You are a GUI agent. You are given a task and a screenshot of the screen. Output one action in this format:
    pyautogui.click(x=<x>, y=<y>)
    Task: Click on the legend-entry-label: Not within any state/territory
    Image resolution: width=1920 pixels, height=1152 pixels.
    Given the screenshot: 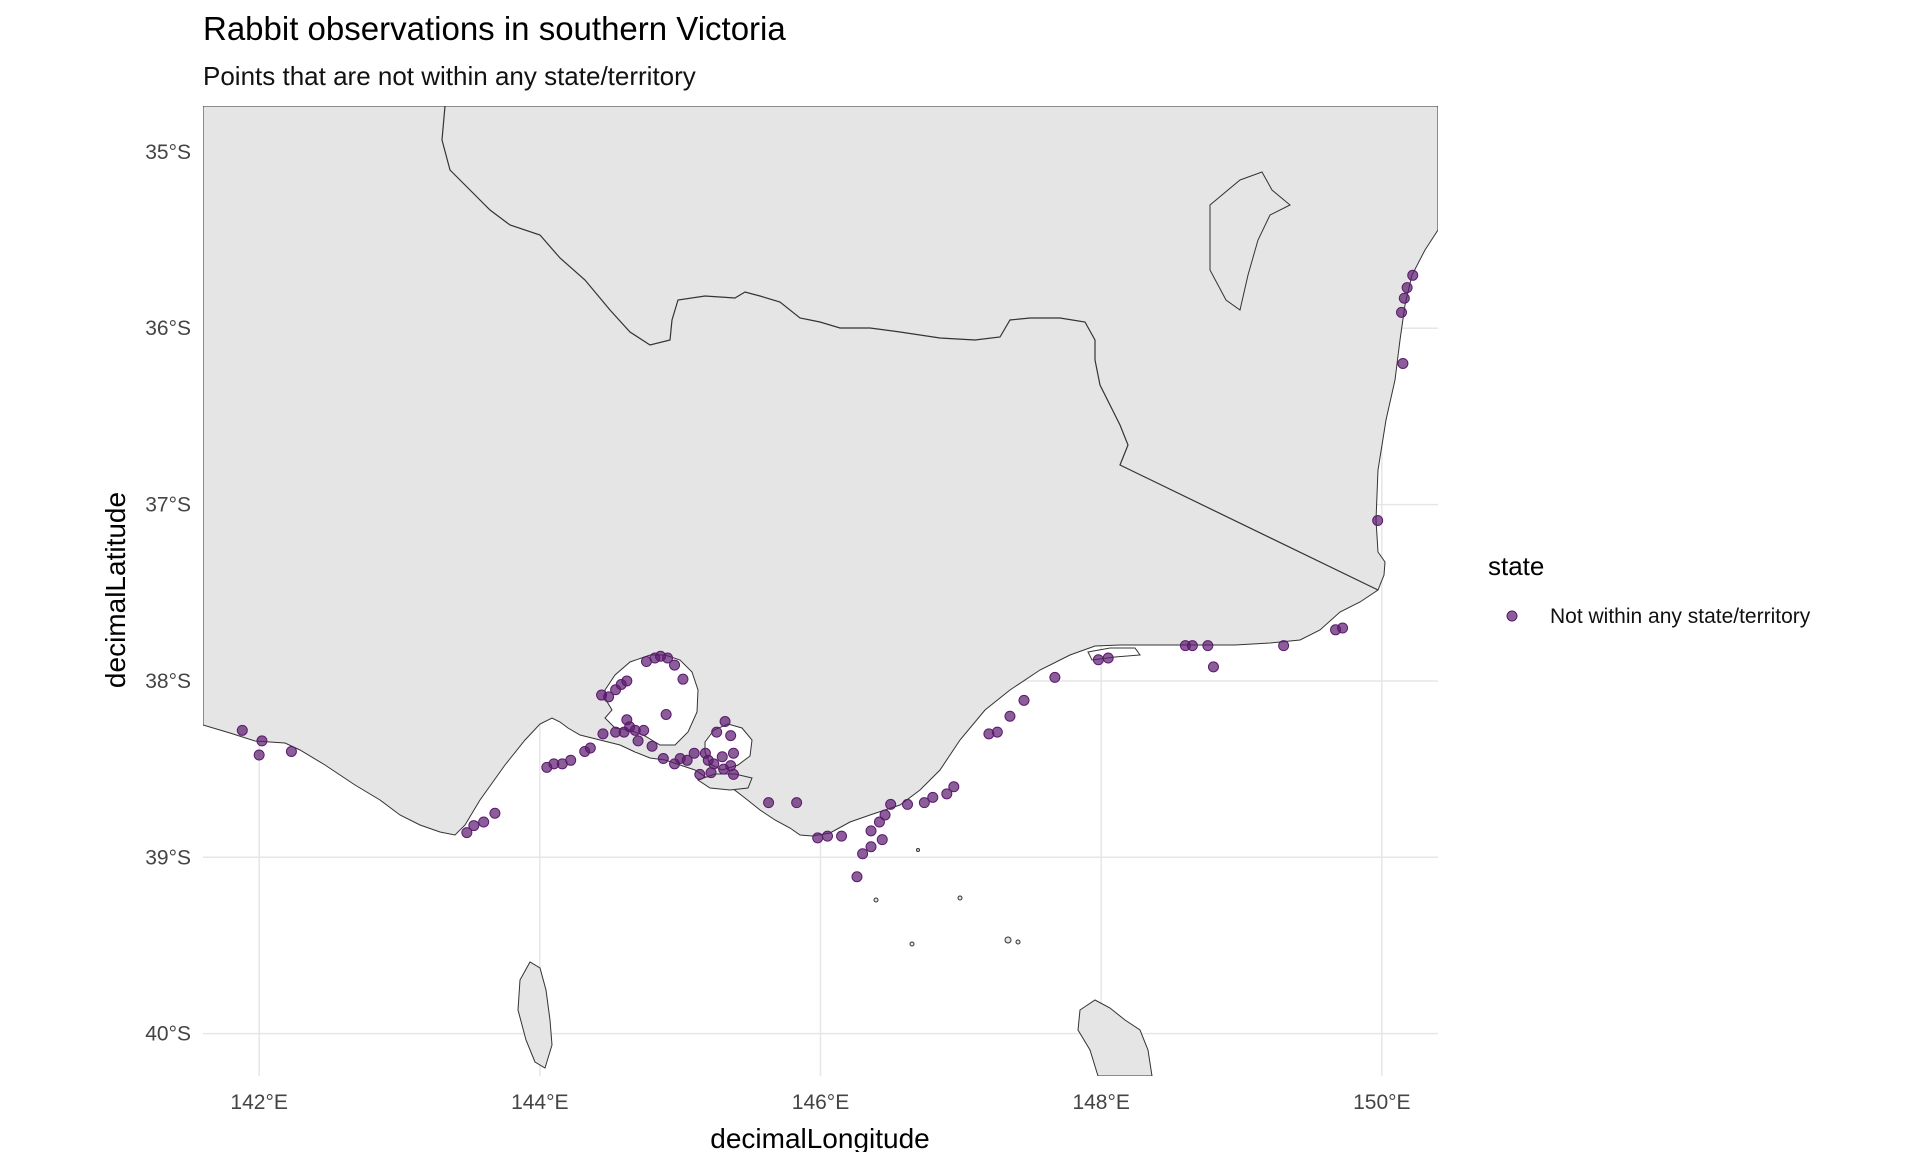 What is the action you would take?
    pyautogui.click(x=1680, y=616)
    